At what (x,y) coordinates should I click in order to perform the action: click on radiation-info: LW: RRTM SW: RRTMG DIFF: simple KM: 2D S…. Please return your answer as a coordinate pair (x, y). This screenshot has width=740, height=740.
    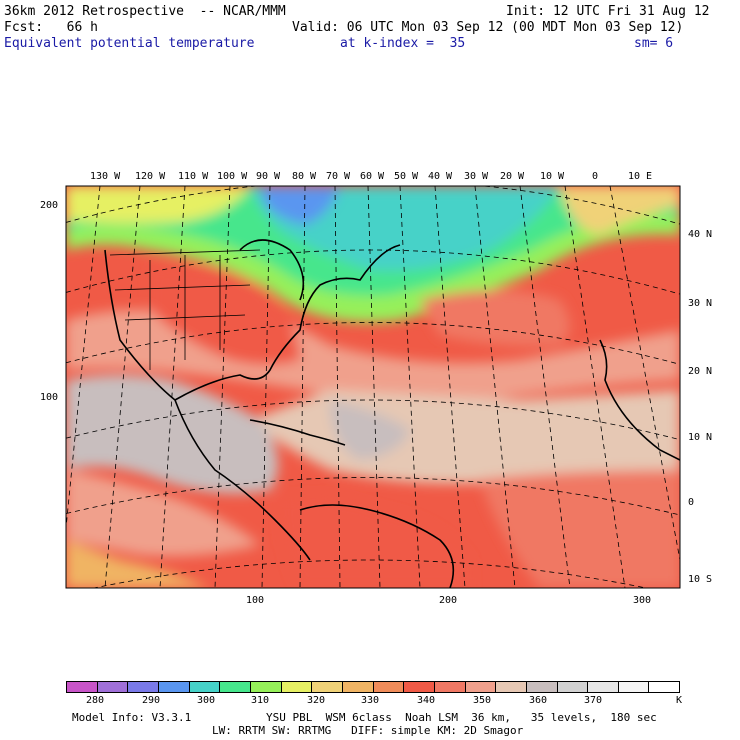
    Looking at the image, I should click on (368, 730).